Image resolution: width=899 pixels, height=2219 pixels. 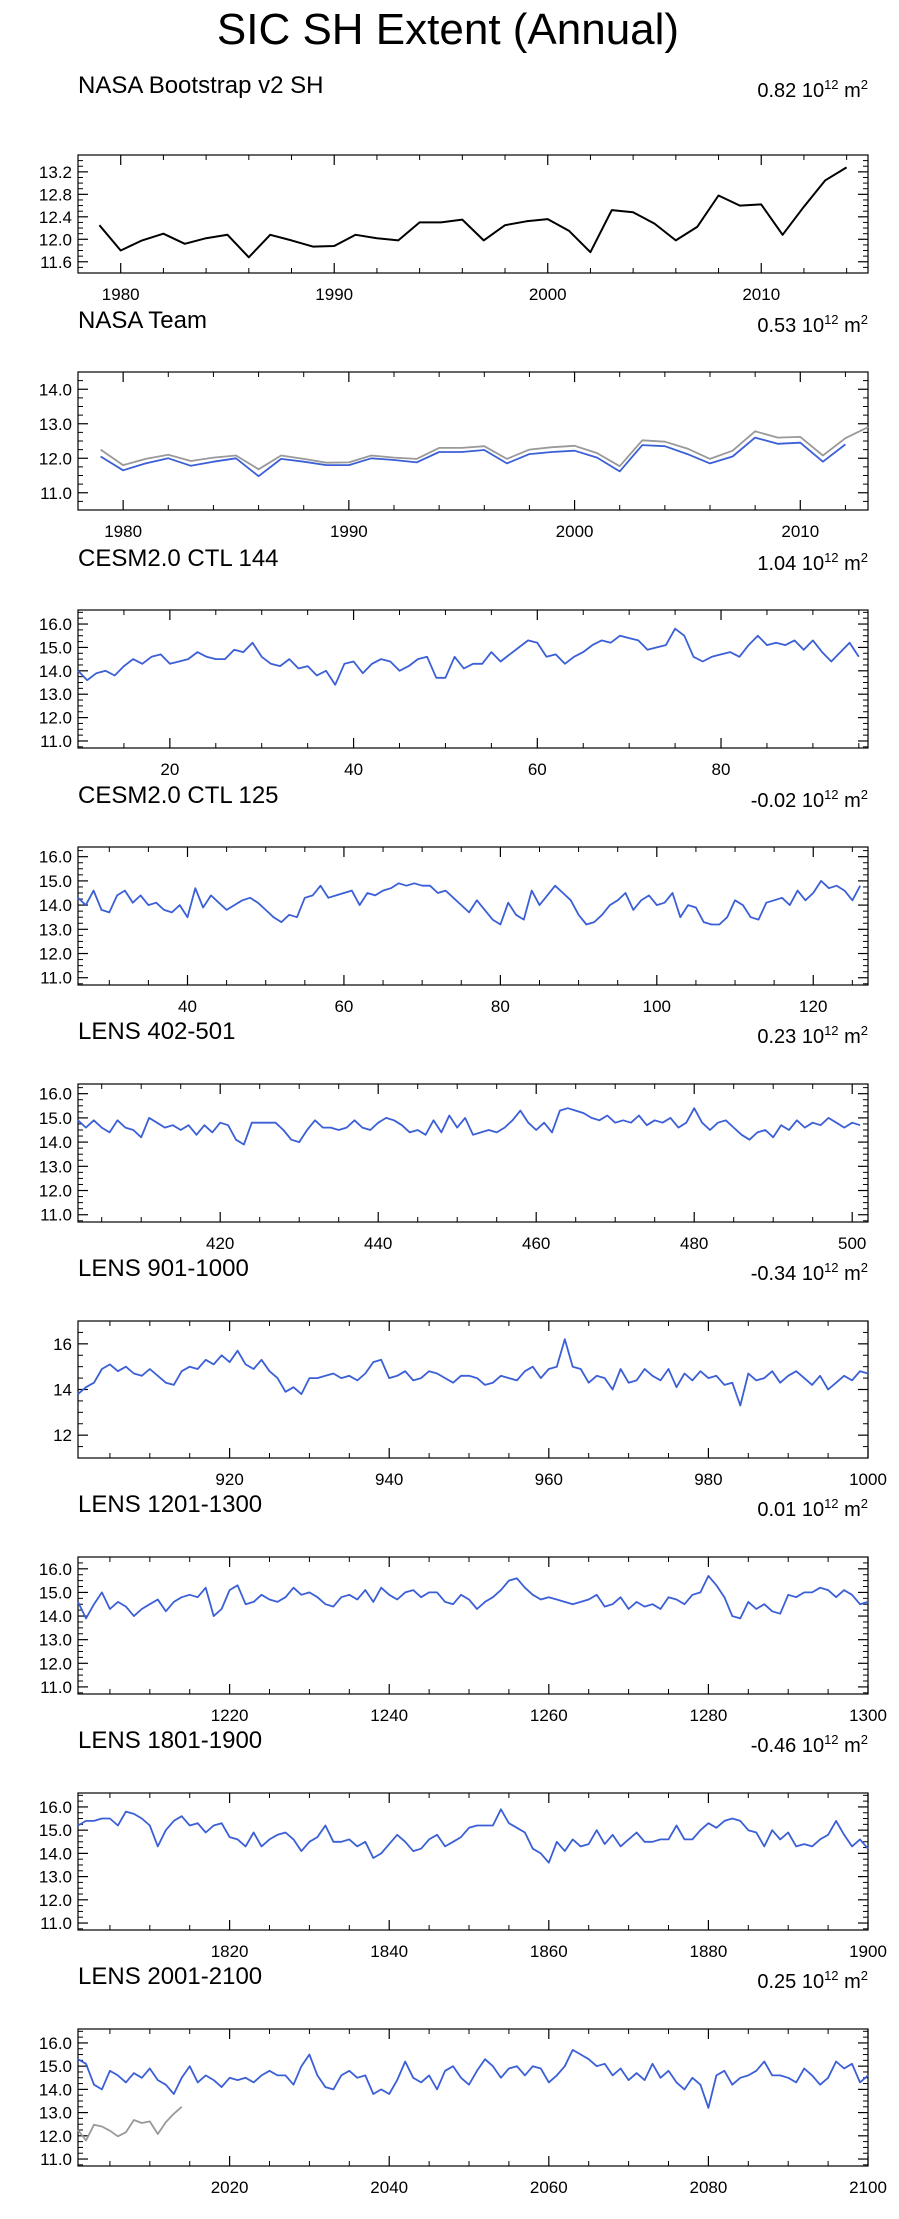 What do you see at coordinates (200, 85) in the screenshot?
I see `panel-title: NASA Bootstrap v2 SH` at bounding box center [200, 85].